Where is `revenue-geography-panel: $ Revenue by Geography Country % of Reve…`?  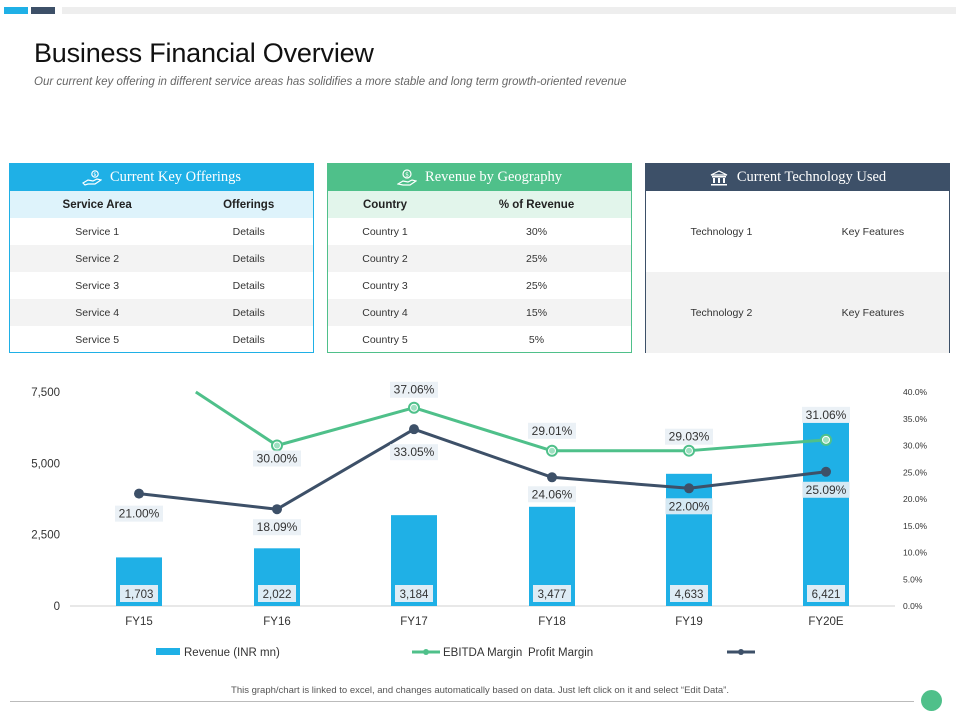
revenue-geography-panel: $ Revenue by Geography Country % of Reve… is located at coordinates (479, 258).